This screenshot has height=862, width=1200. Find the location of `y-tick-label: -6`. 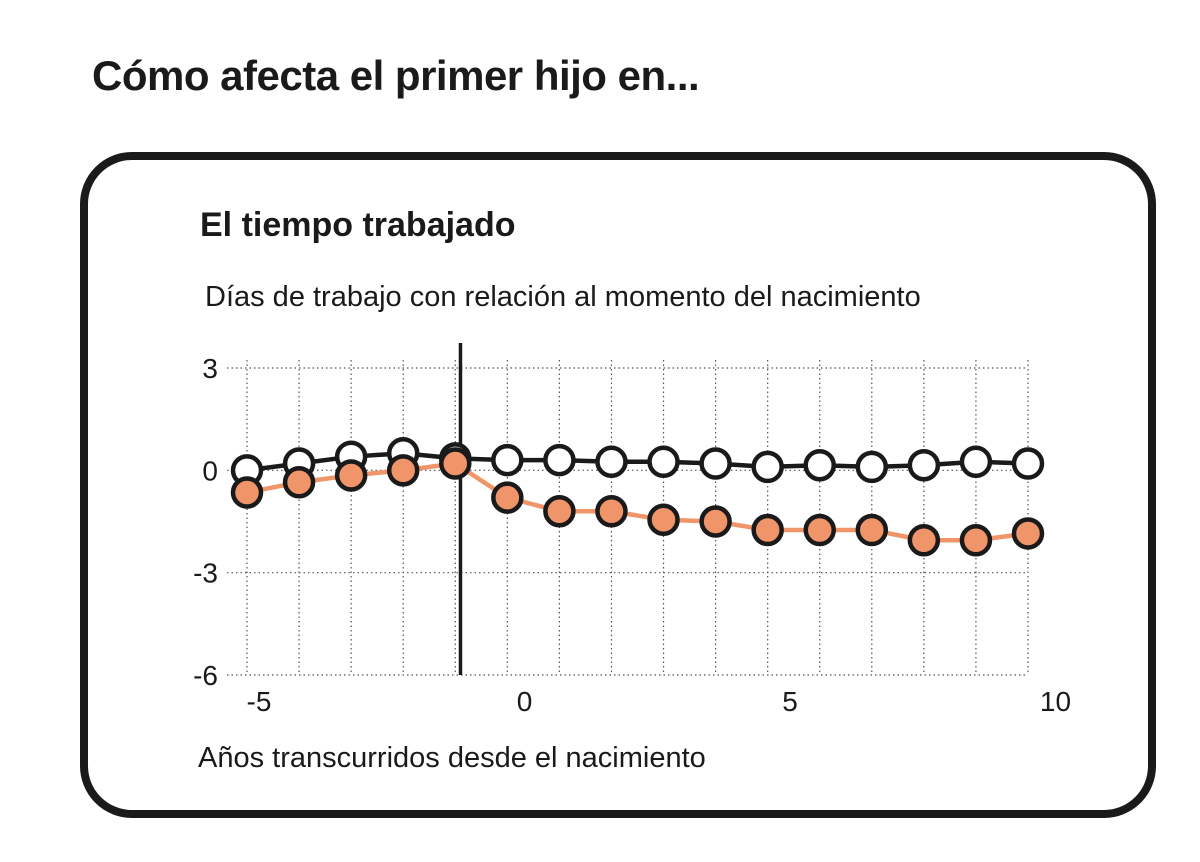

y-tick-label: -6 is located at coordinates (205, 675).